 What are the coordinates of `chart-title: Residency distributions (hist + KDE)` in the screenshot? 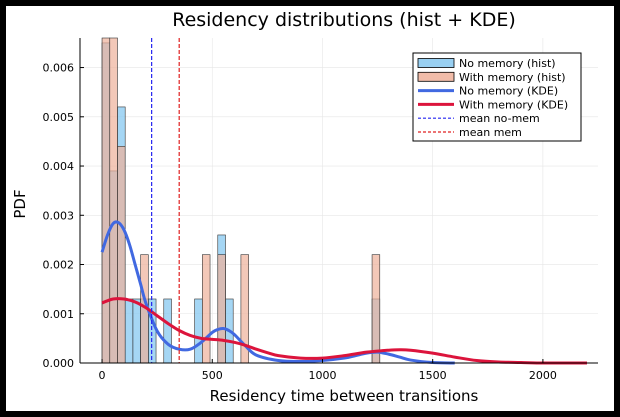 It's located at (344, 20).